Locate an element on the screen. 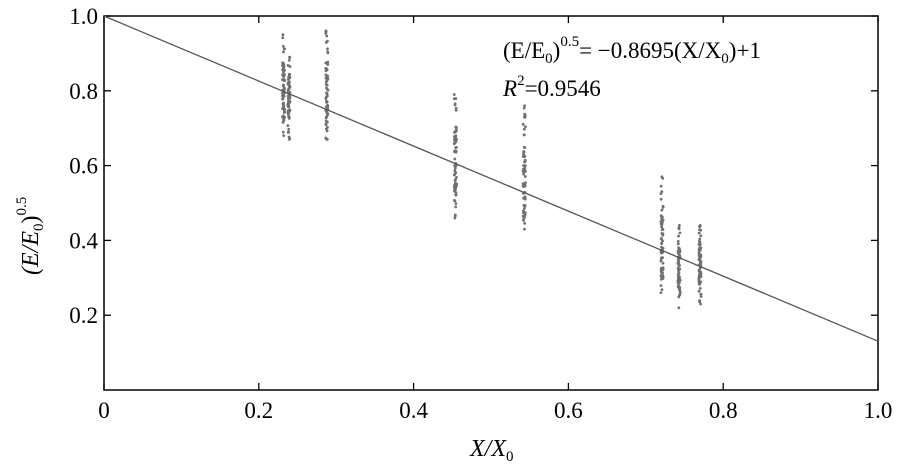  y-tick-label: 0.2 is located at coordinates (83, 315).